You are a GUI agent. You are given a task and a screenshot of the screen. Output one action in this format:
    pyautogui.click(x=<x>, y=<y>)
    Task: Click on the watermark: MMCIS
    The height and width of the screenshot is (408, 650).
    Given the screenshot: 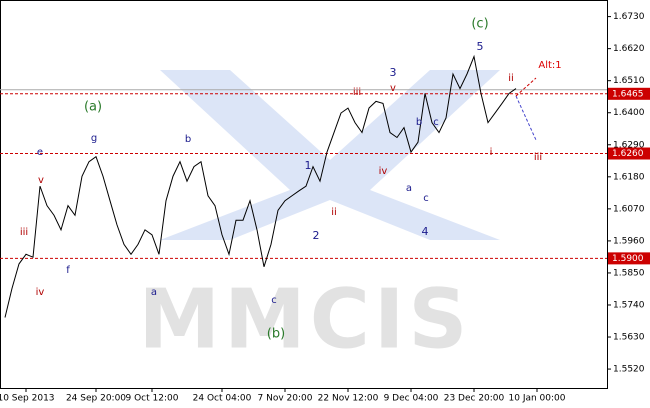 What is the action you would take?
    pyautogui.click(x=305, y=319)
    